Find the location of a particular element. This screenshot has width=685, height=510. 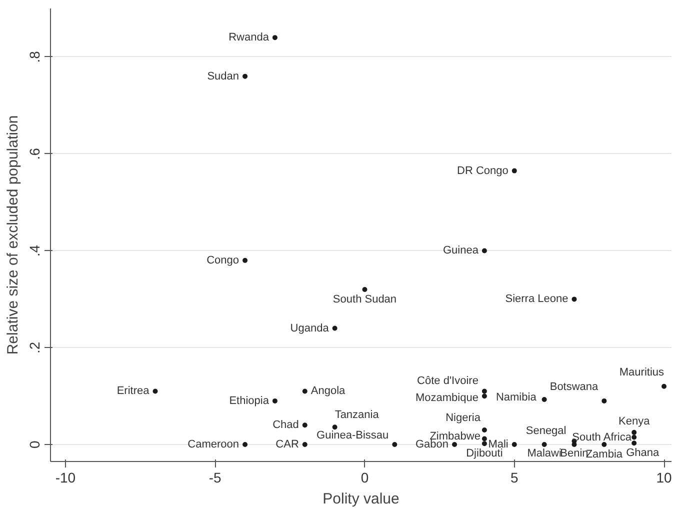

annotation: Guinea-Bissau is located at coordinates (352, 436).